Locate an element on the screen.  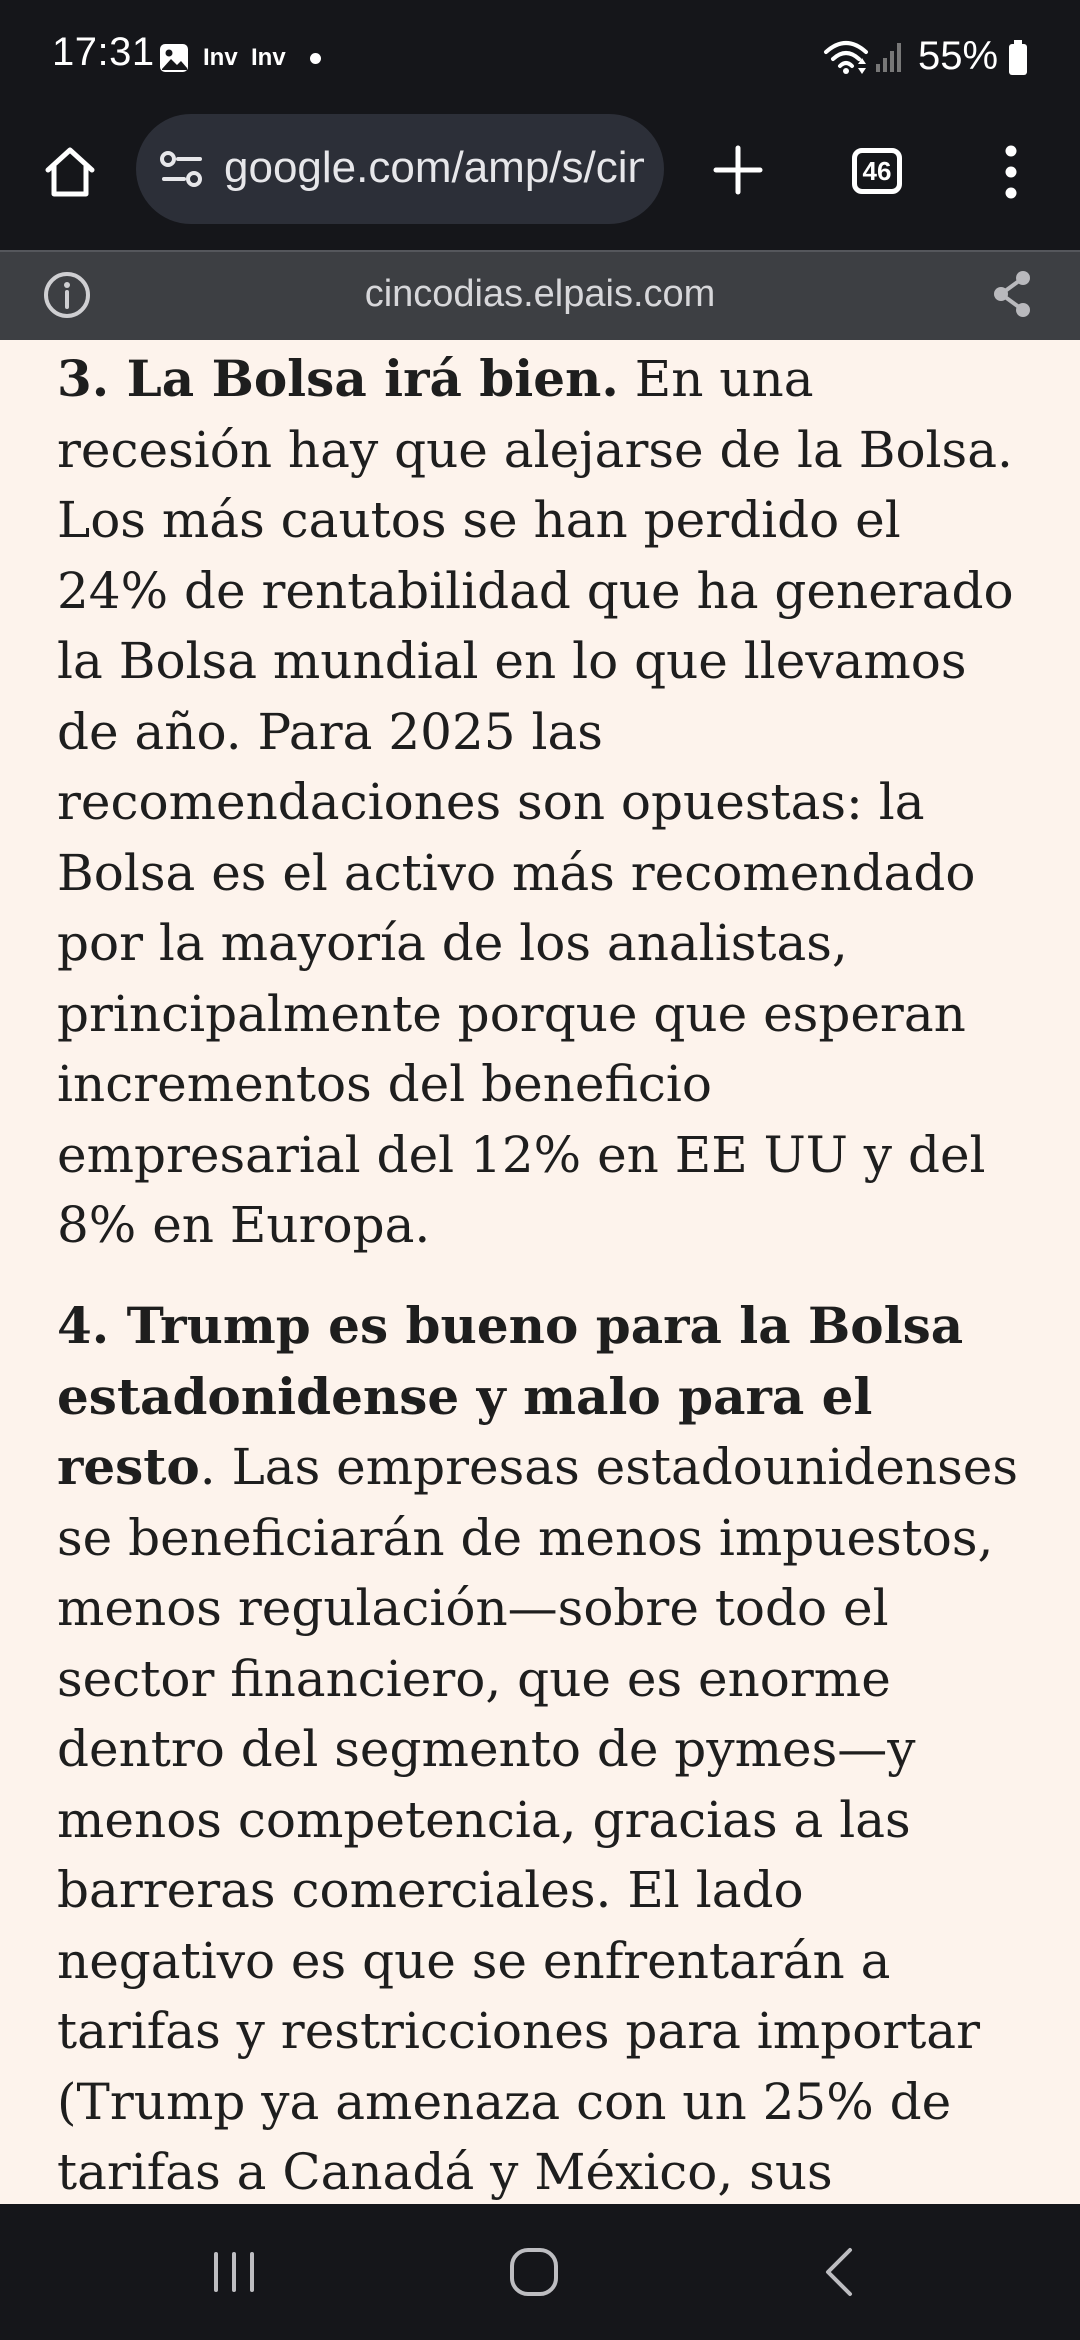
browser-toolbar: google.com/amp/s/cincodias.elpais.com 46 is located at coordinates (540, 182).